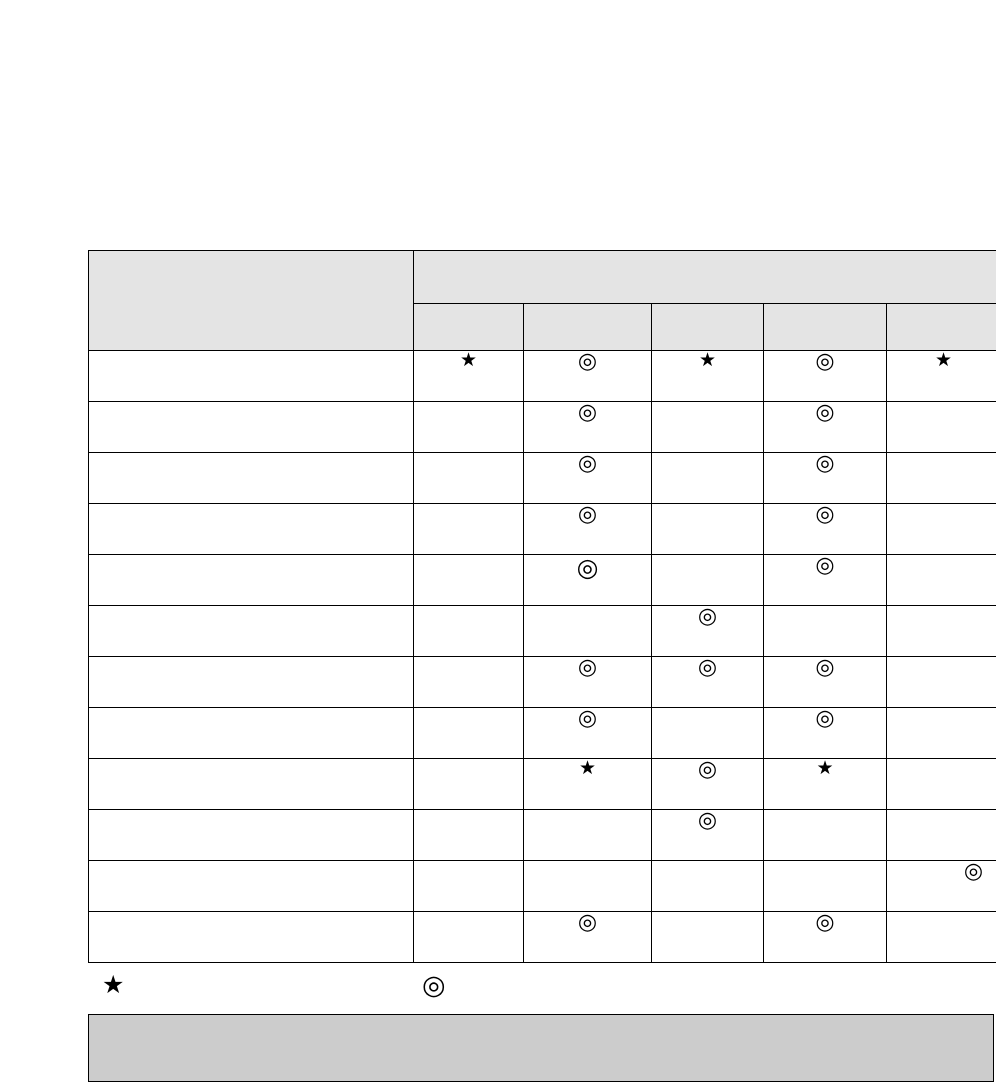  I want to click on legend-item-double-circle: ◎, so click(438, 985).